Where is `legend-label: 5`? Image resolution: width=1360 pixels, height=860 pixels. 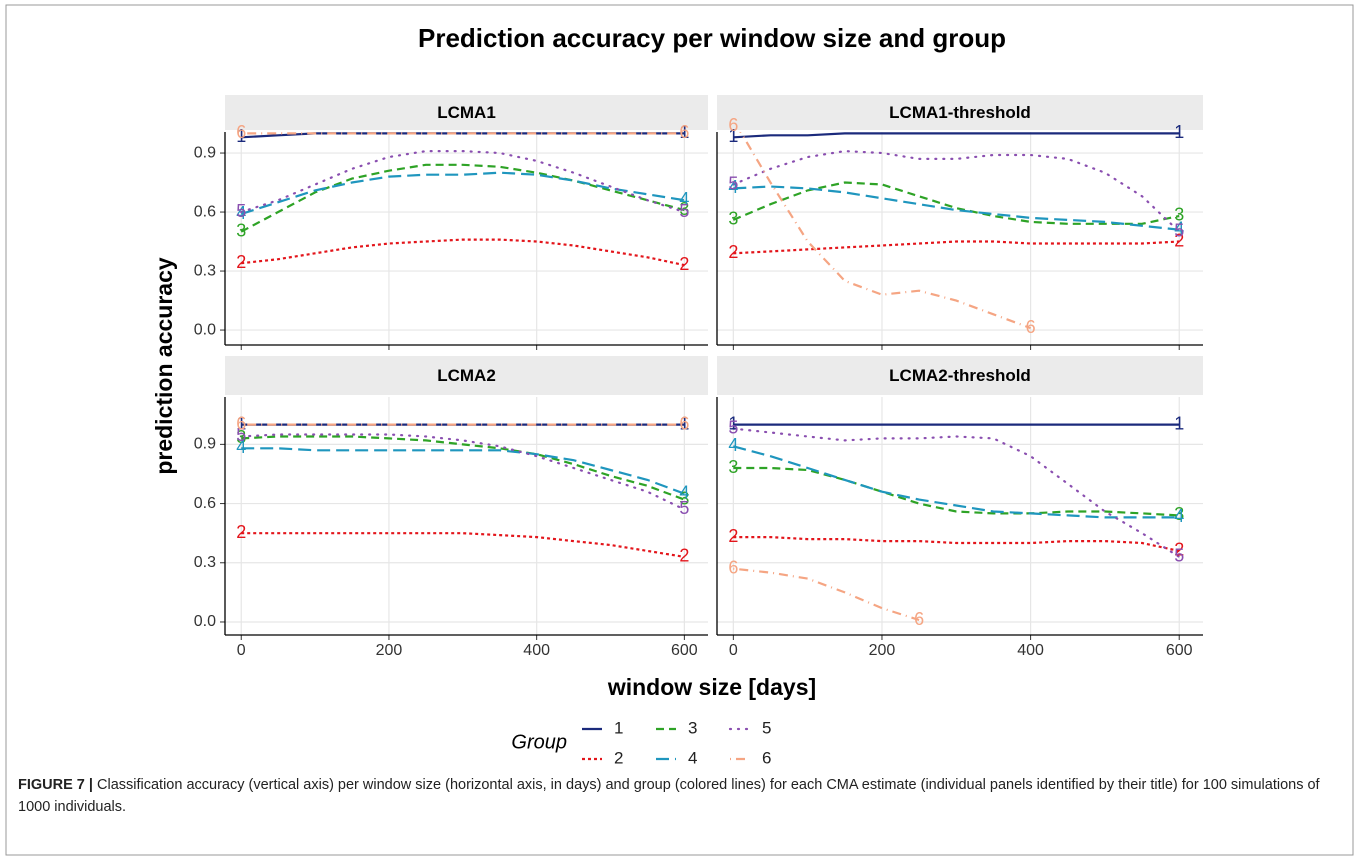 legend-label: 5 is located at coordinates (766, 727).